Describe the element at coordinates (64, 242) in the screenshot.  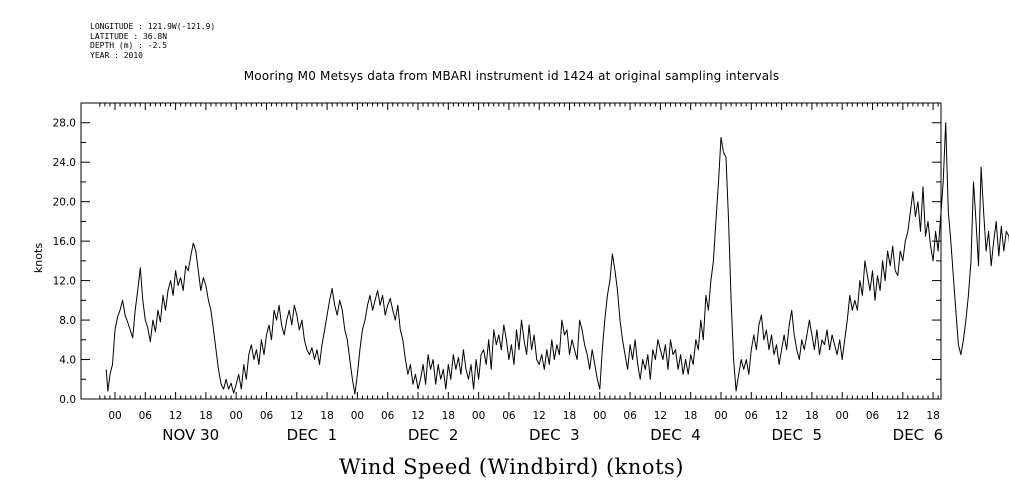
I see `y-tick-label: 16.0` at that location.